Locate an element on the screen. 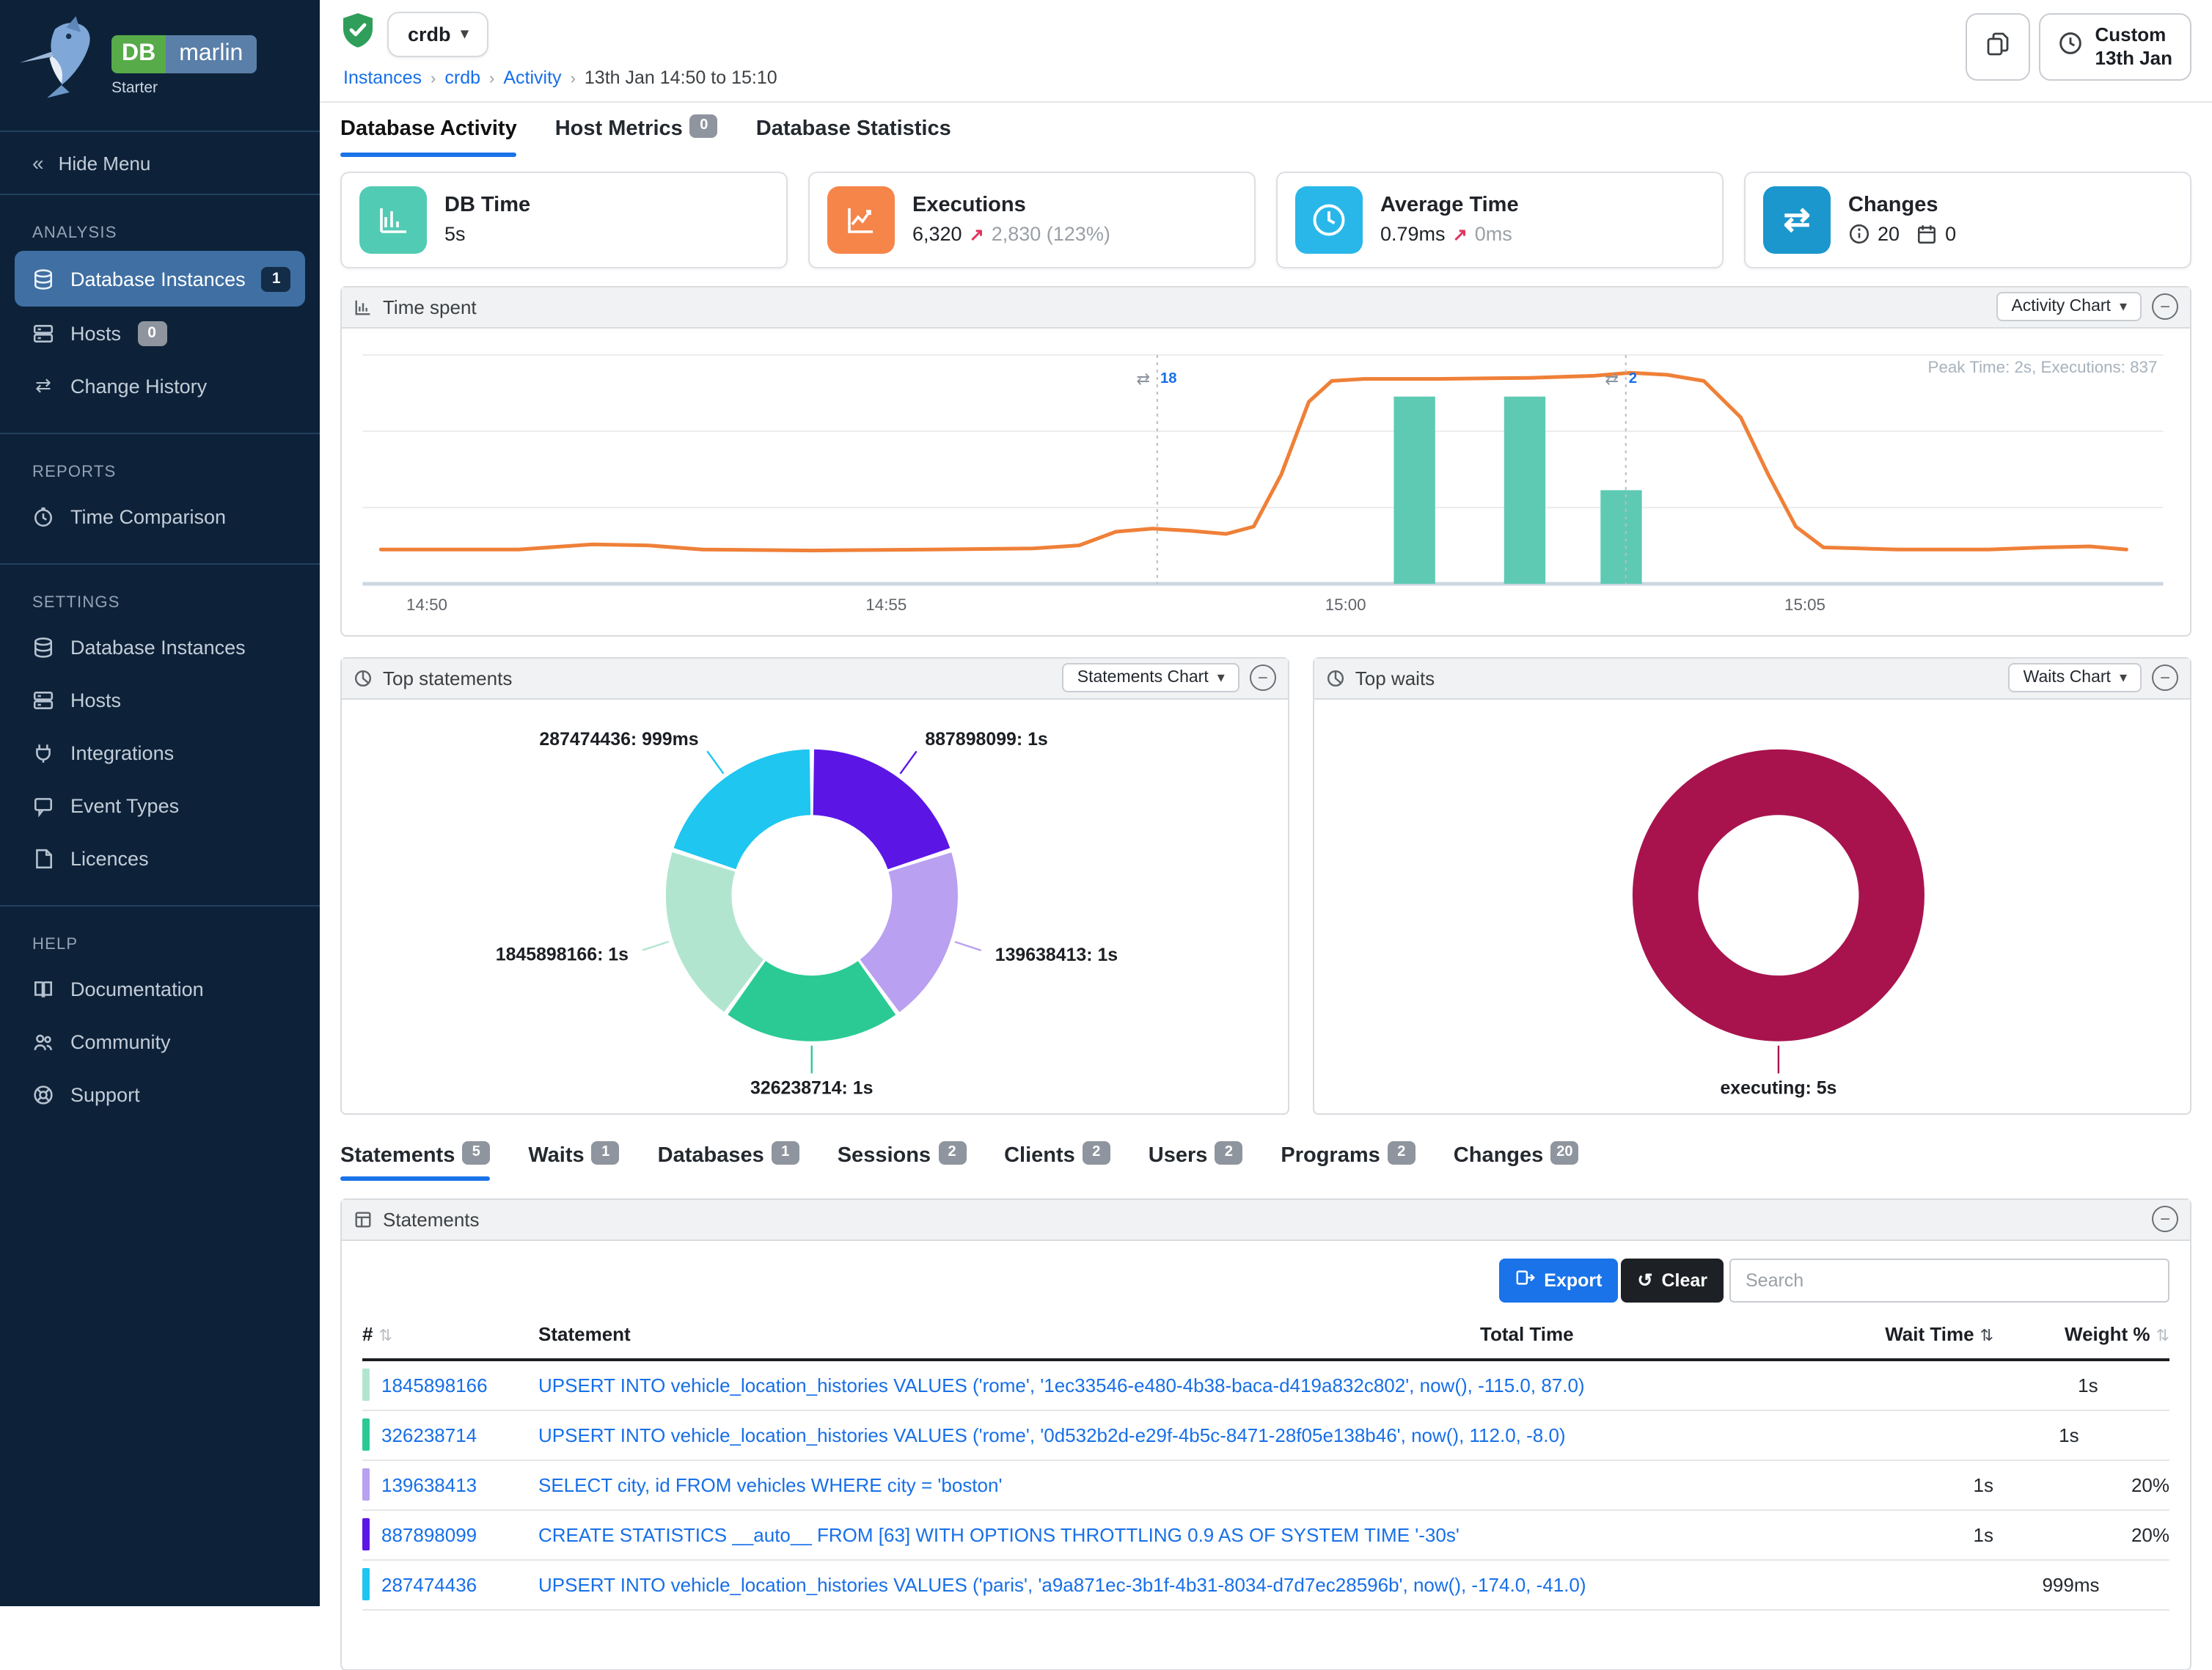 This screenshot has height=1670, width=2212. sidebar-item-event-types: Event Types is located at coordinates (160, 805).